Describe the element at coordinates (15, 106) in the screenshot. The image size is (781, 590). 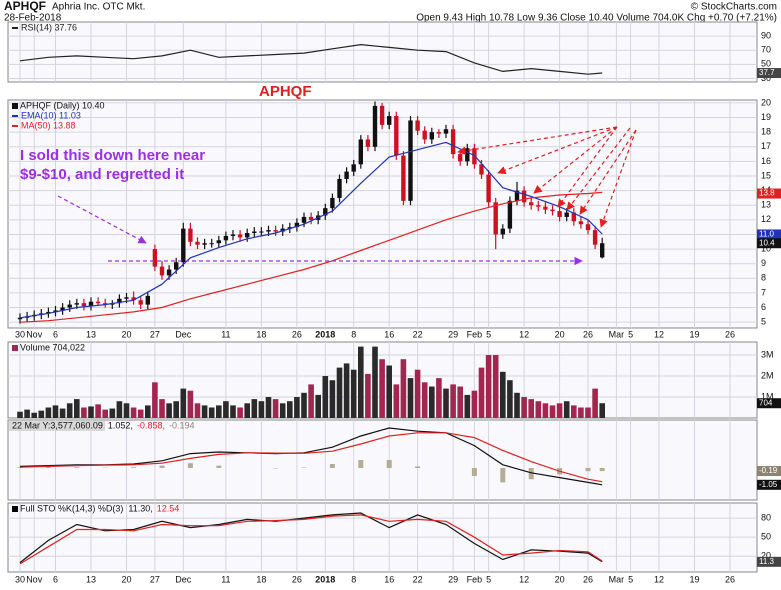
I see `legend-swatch` at that location.